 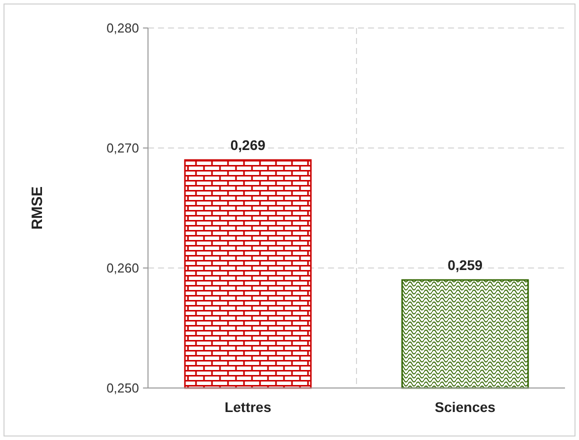 I want to click on y-tick-label: 0,270, so click(x=122, y=148).